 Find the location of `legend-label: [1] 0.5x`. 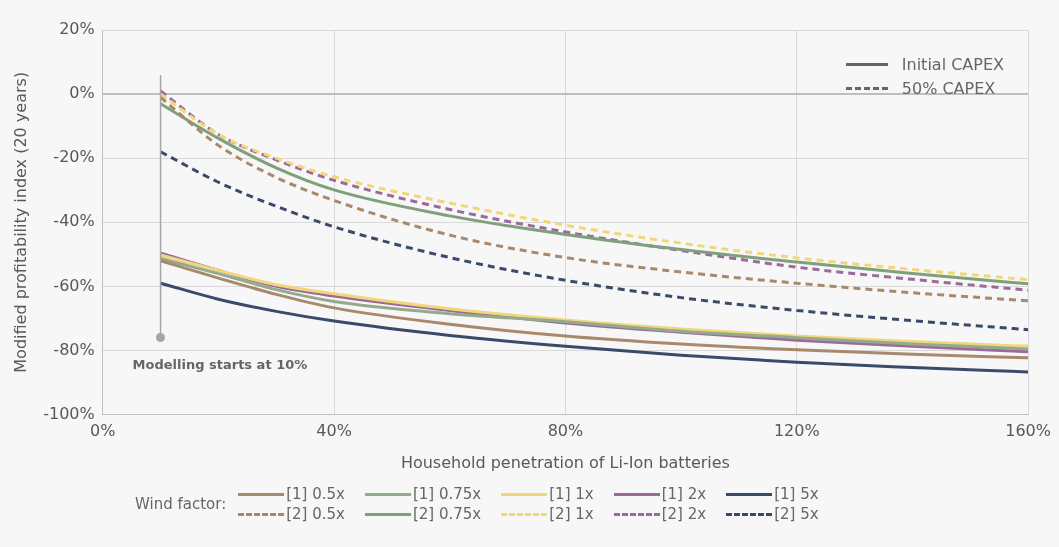

legend-label: [1] 0.5x is located at coordinates (315, 494).